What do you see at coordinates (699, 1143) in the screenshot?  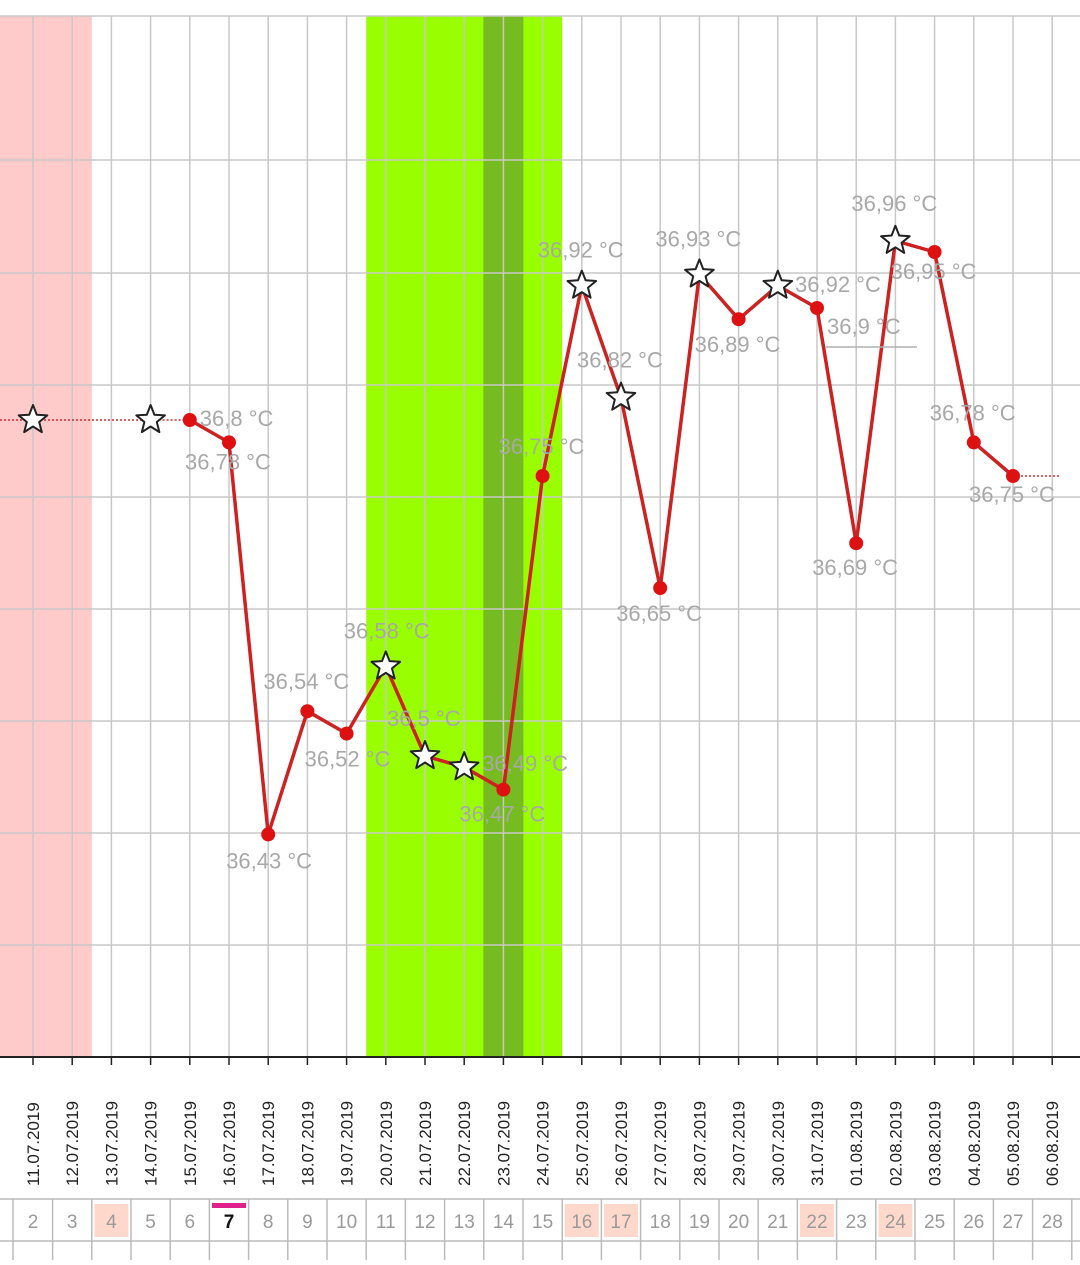 I see `date-tick-label: 28.07.2019` at bounding box center [699, 1143].